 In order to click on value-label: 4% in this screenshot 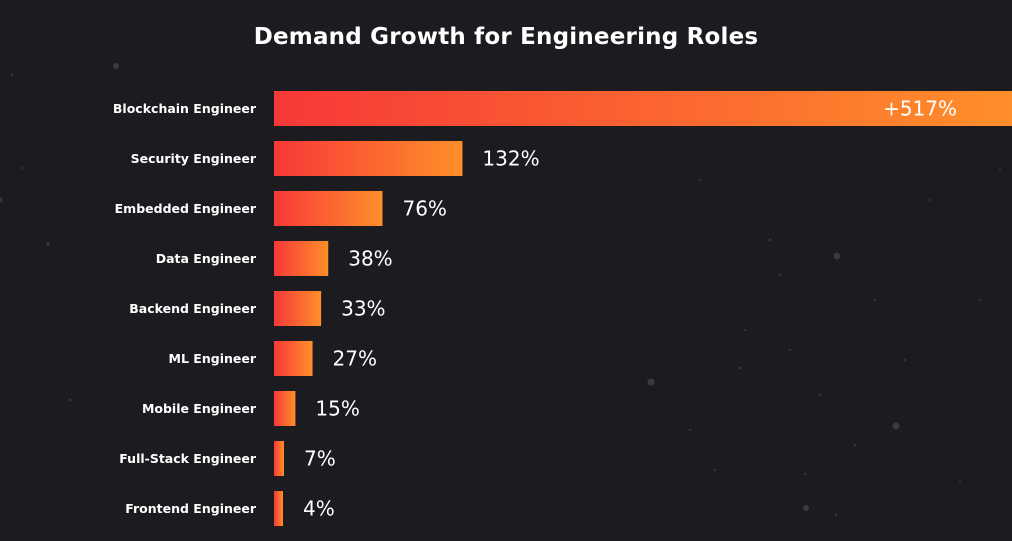, I will do `click(319, 509)`.